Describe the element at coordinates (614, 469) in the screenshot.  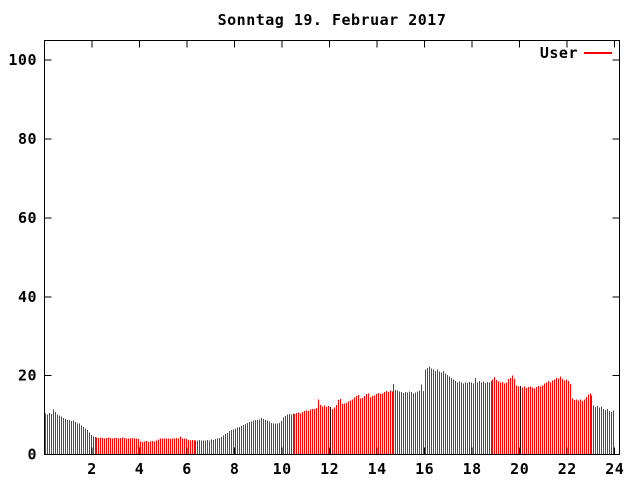
I see `x-tick-label: 24` at that location.